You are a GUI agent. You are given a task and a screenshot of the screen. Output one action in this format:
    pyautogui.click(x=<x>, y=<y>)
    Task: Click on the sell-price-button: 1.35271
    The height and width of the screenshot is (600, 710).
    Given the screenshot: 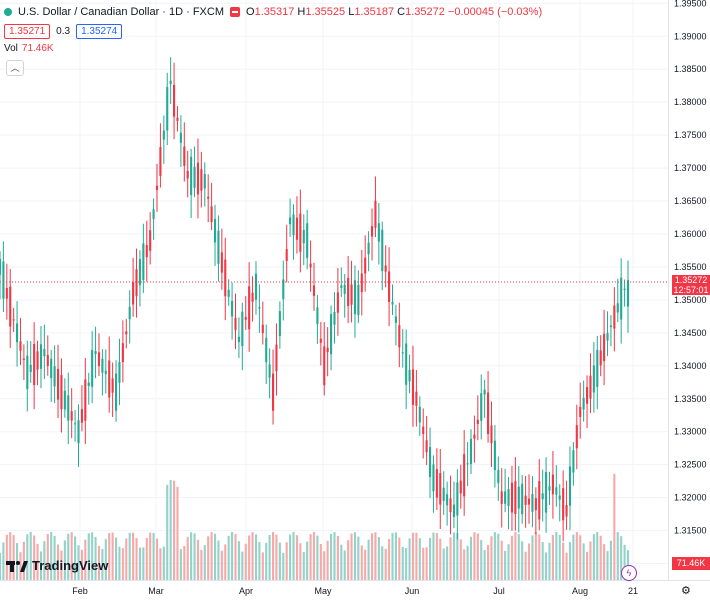 What is the action you would take?
    pyautogui.click(x=27, y=31)
    